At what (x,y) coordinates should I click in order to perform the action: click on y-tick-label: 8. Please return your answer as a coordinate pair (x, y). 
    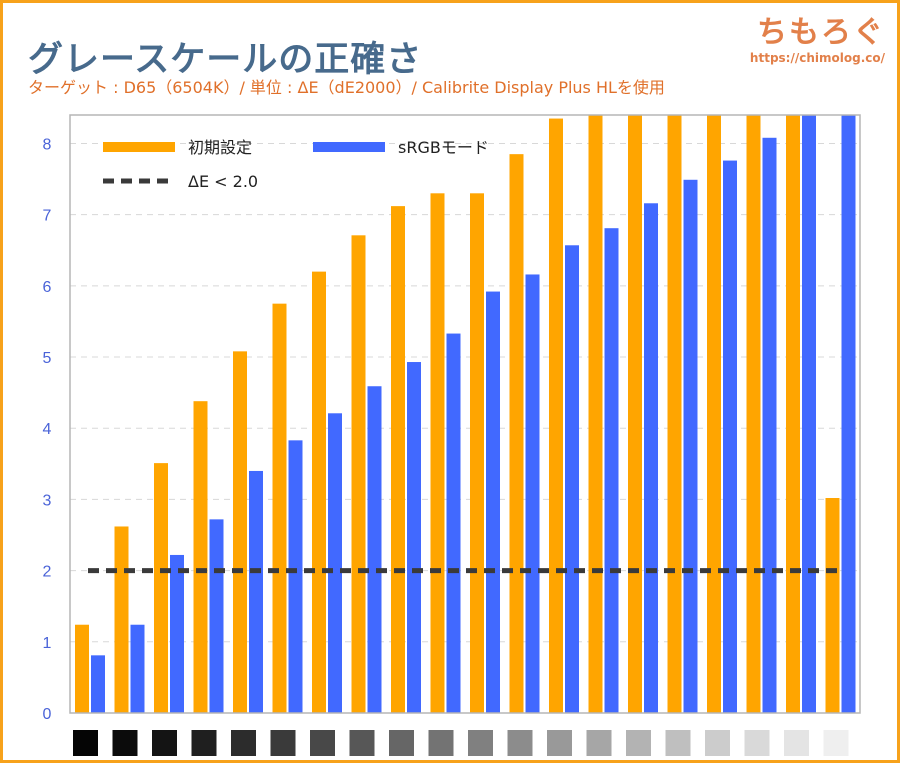
    Looking at the image, I should click on (47, 144).